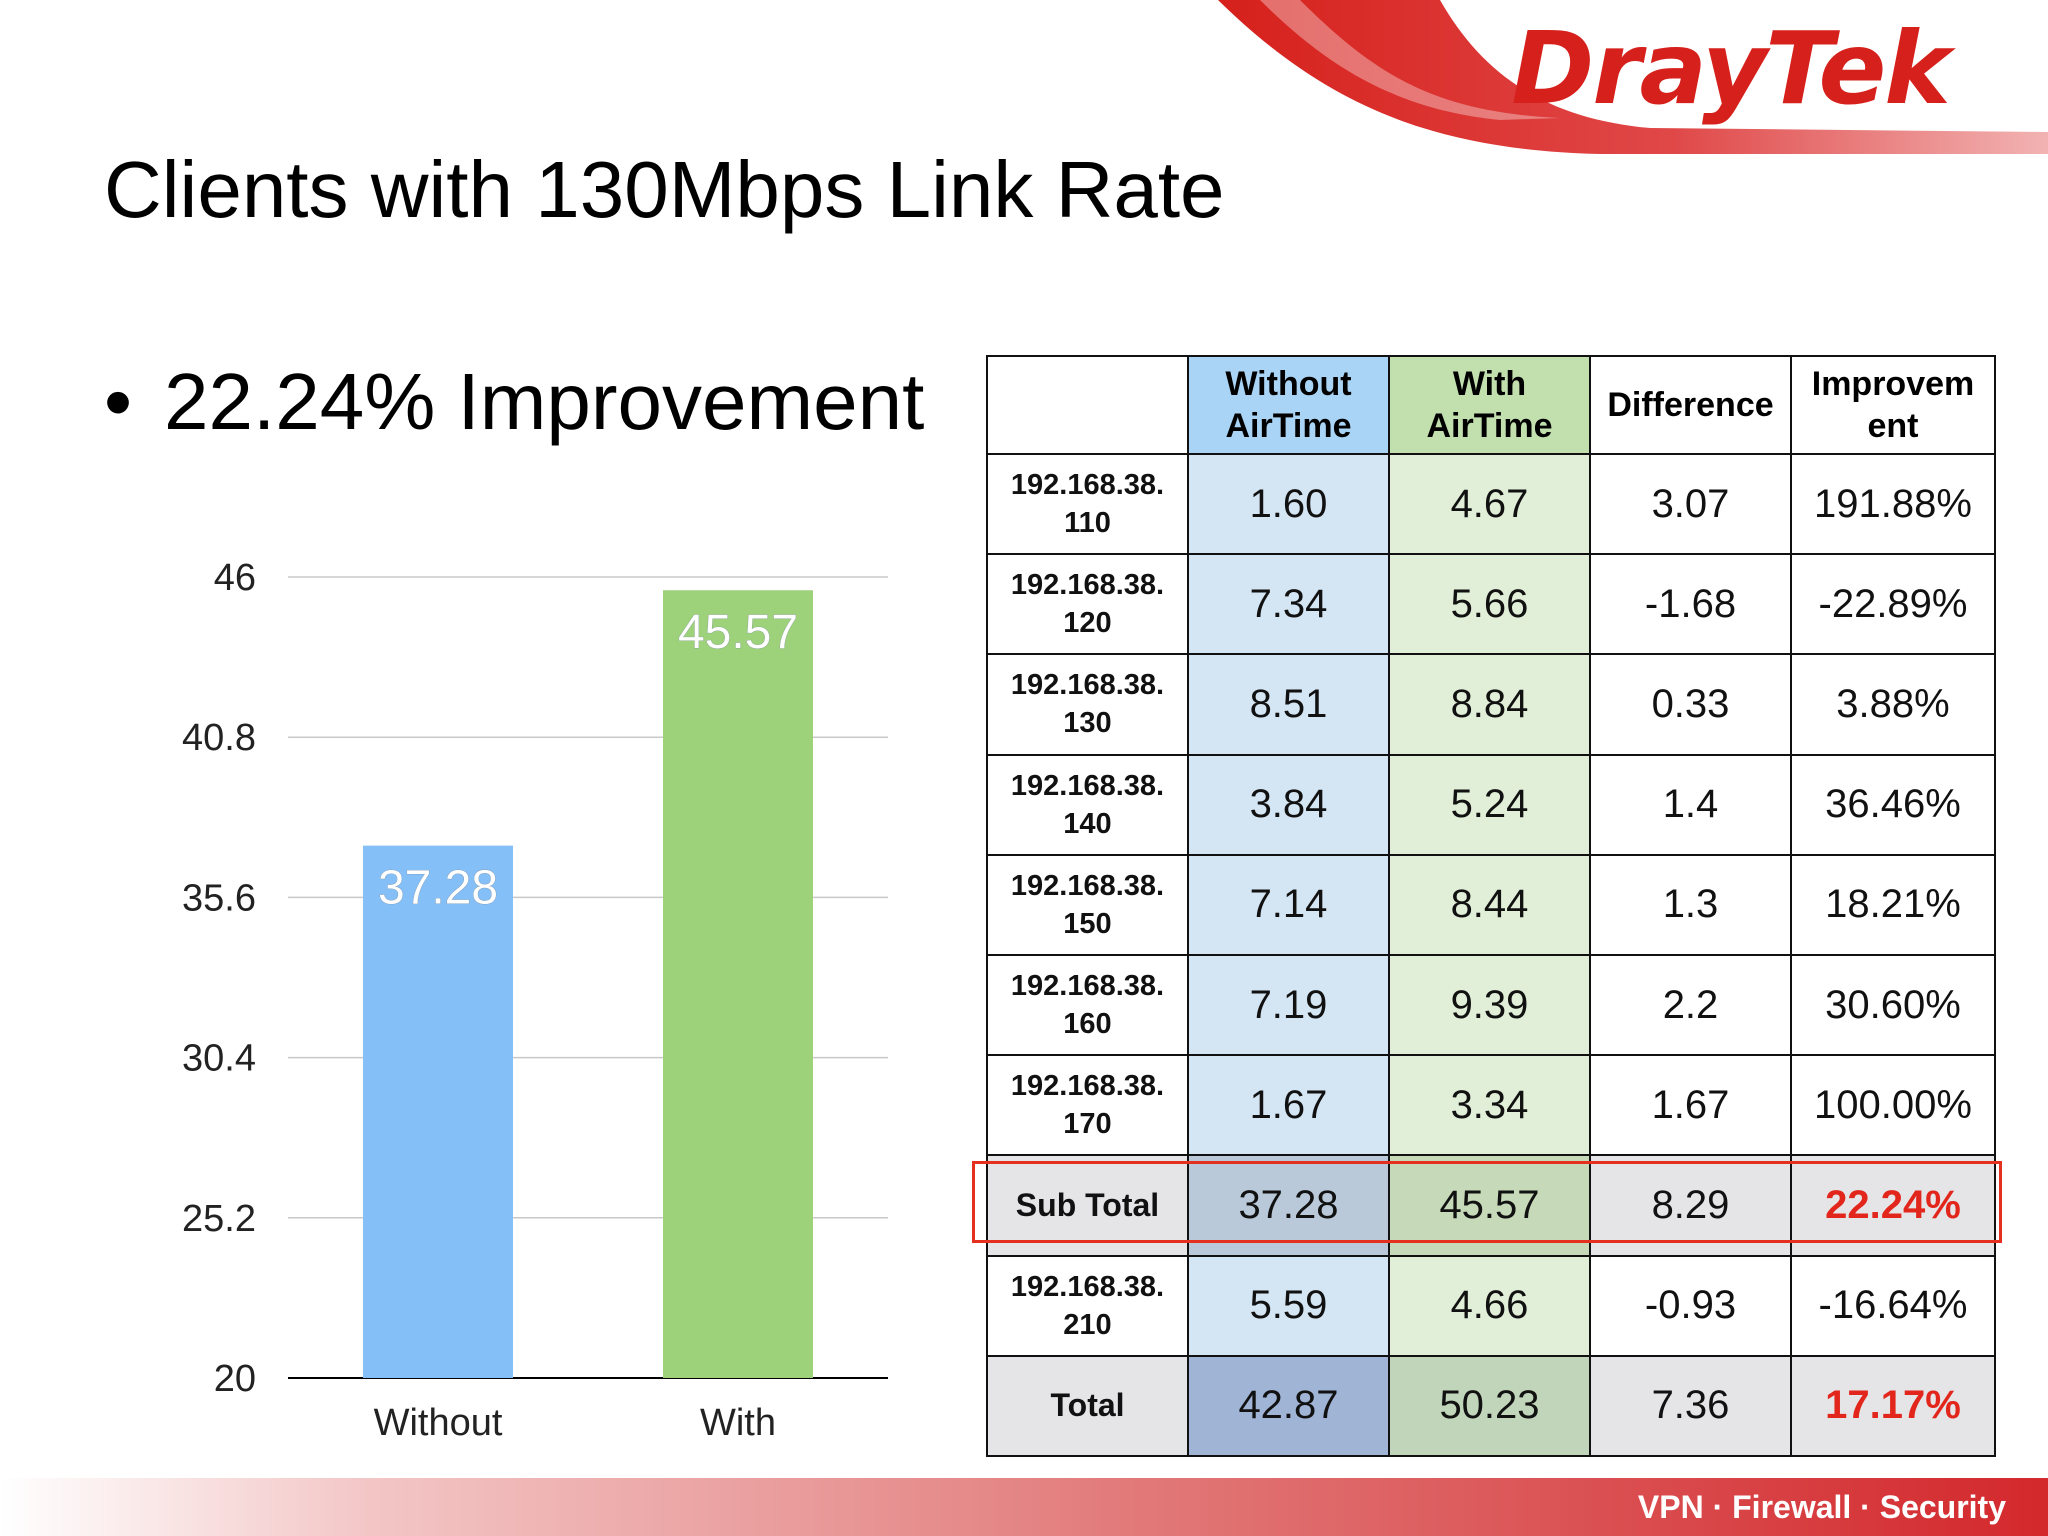 Image resolution: width=2048 pixels, height=1536 pixels. Describe the element at coordinates (1087, 904) in the screenshot. I see `row-label: 192.168.38. 150` at that location.